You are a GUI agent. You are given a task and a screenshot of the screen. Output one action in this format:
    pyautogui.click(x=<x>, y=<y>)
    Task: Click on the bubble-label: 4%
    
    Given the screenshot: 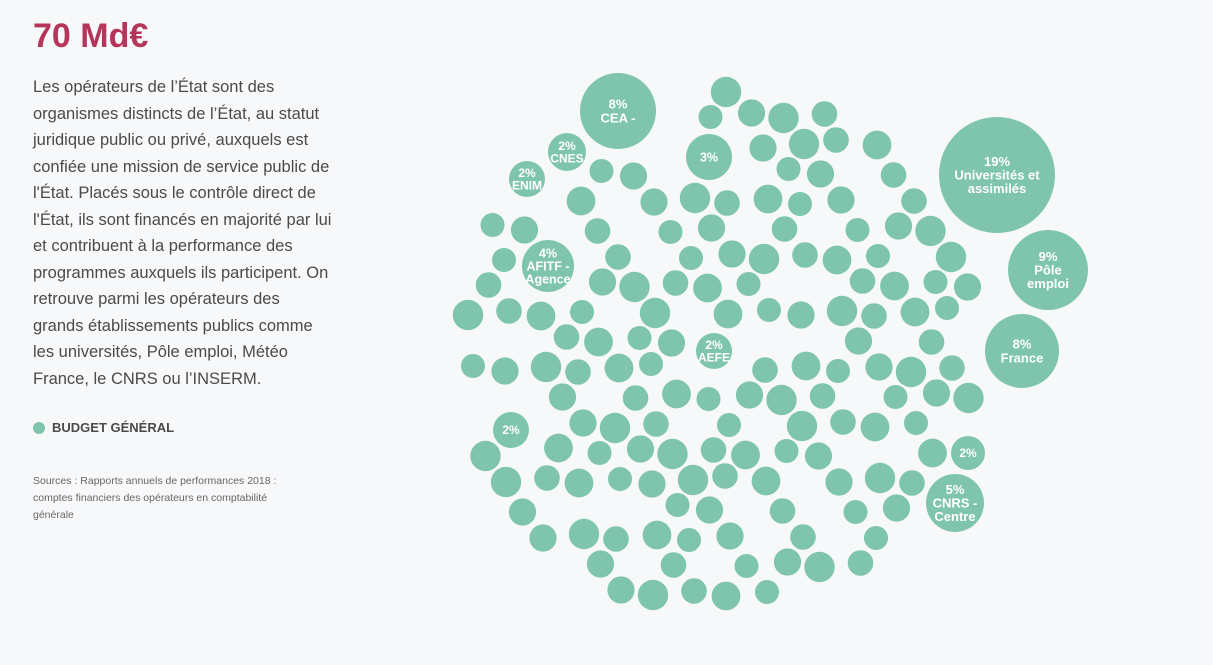 What is the action you would take?
    pyautogui.click(x=548, y=253)
    